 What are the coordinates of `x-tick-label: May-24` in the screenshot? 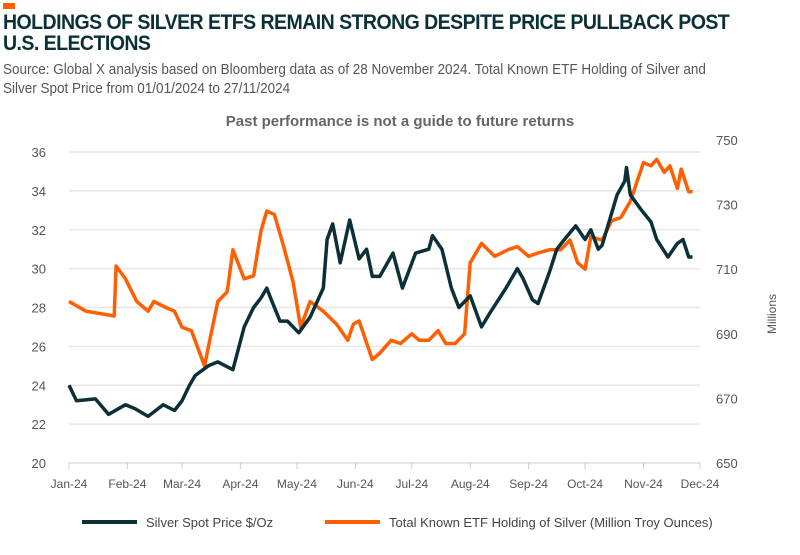 It's located at (297, 484).